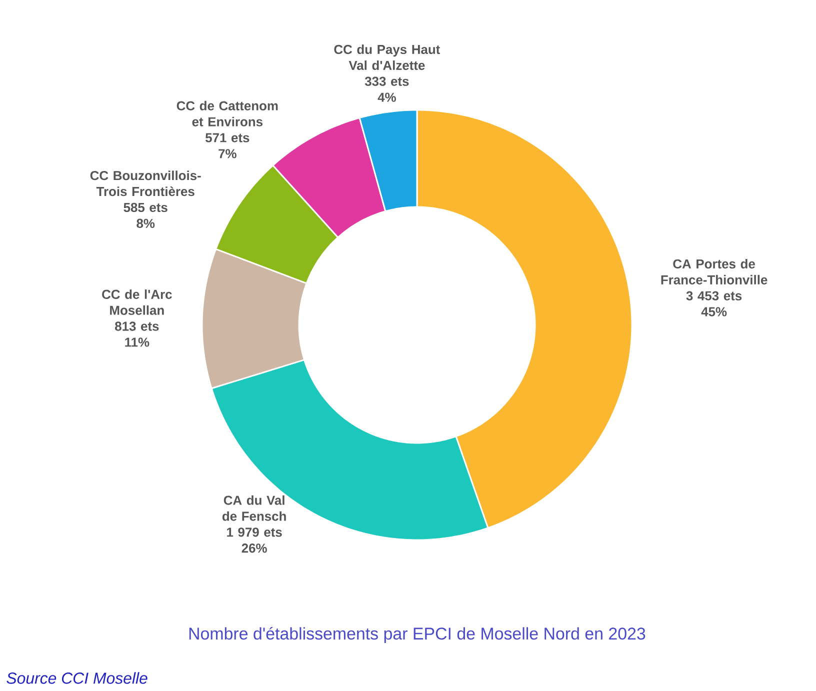 The image size is (816, 691). What do you see at coordinates (714, 295) in the screenshot?
I see `data-label: 3 453 ets` at bounding box center [714, 295].